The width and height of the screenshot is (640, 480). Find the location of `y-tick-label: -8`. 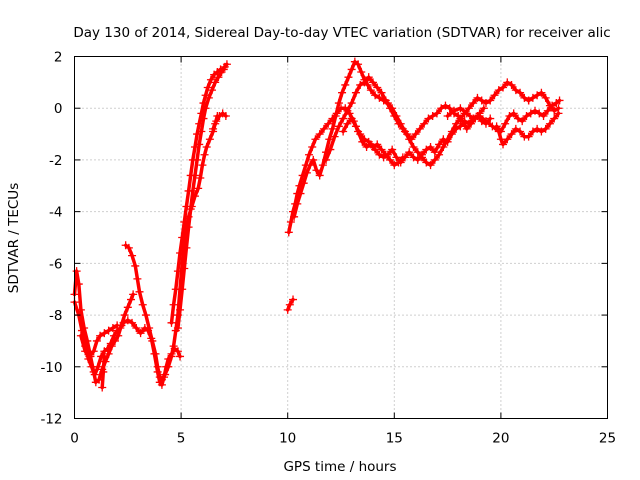

y-tick-label: -8 is located at coordinates (55, 316).